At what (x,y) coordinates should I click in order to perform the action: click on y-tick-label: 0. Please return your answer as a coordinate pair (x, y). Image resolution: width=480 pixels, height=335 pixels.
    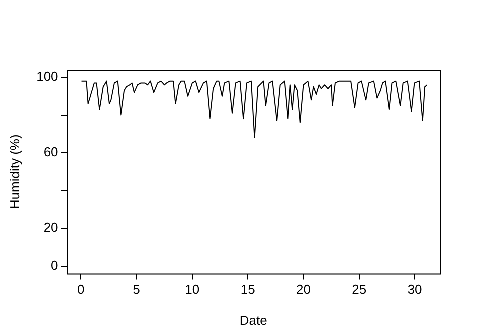
    Looking at the image, I should click on (54, 265).